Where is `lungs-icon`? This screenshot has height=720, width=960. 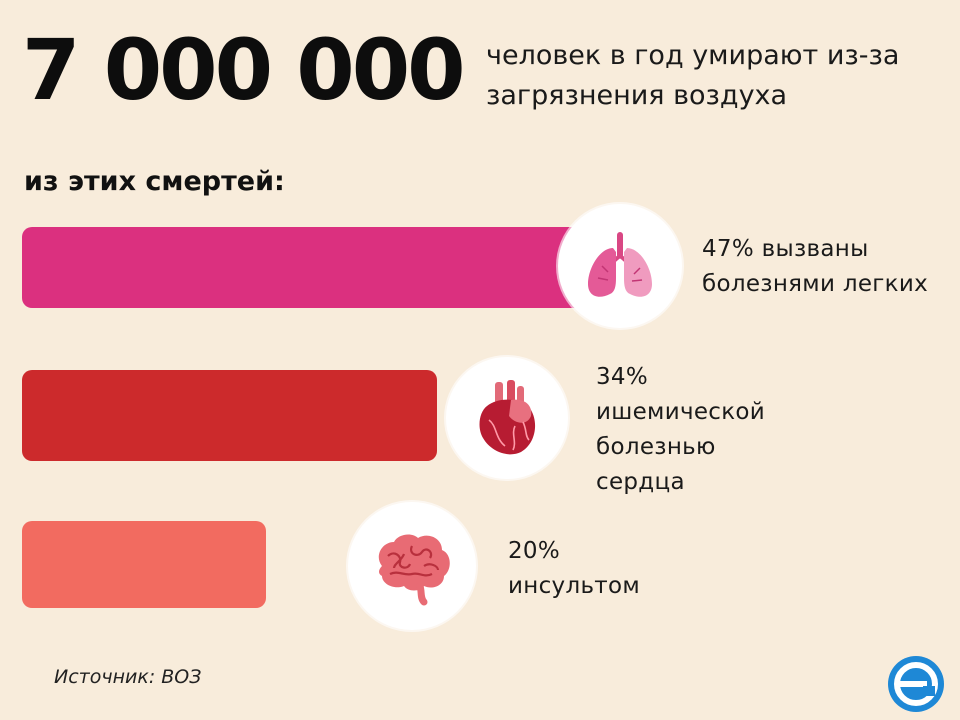 lungs-icon is located at coordinates (620, 266).